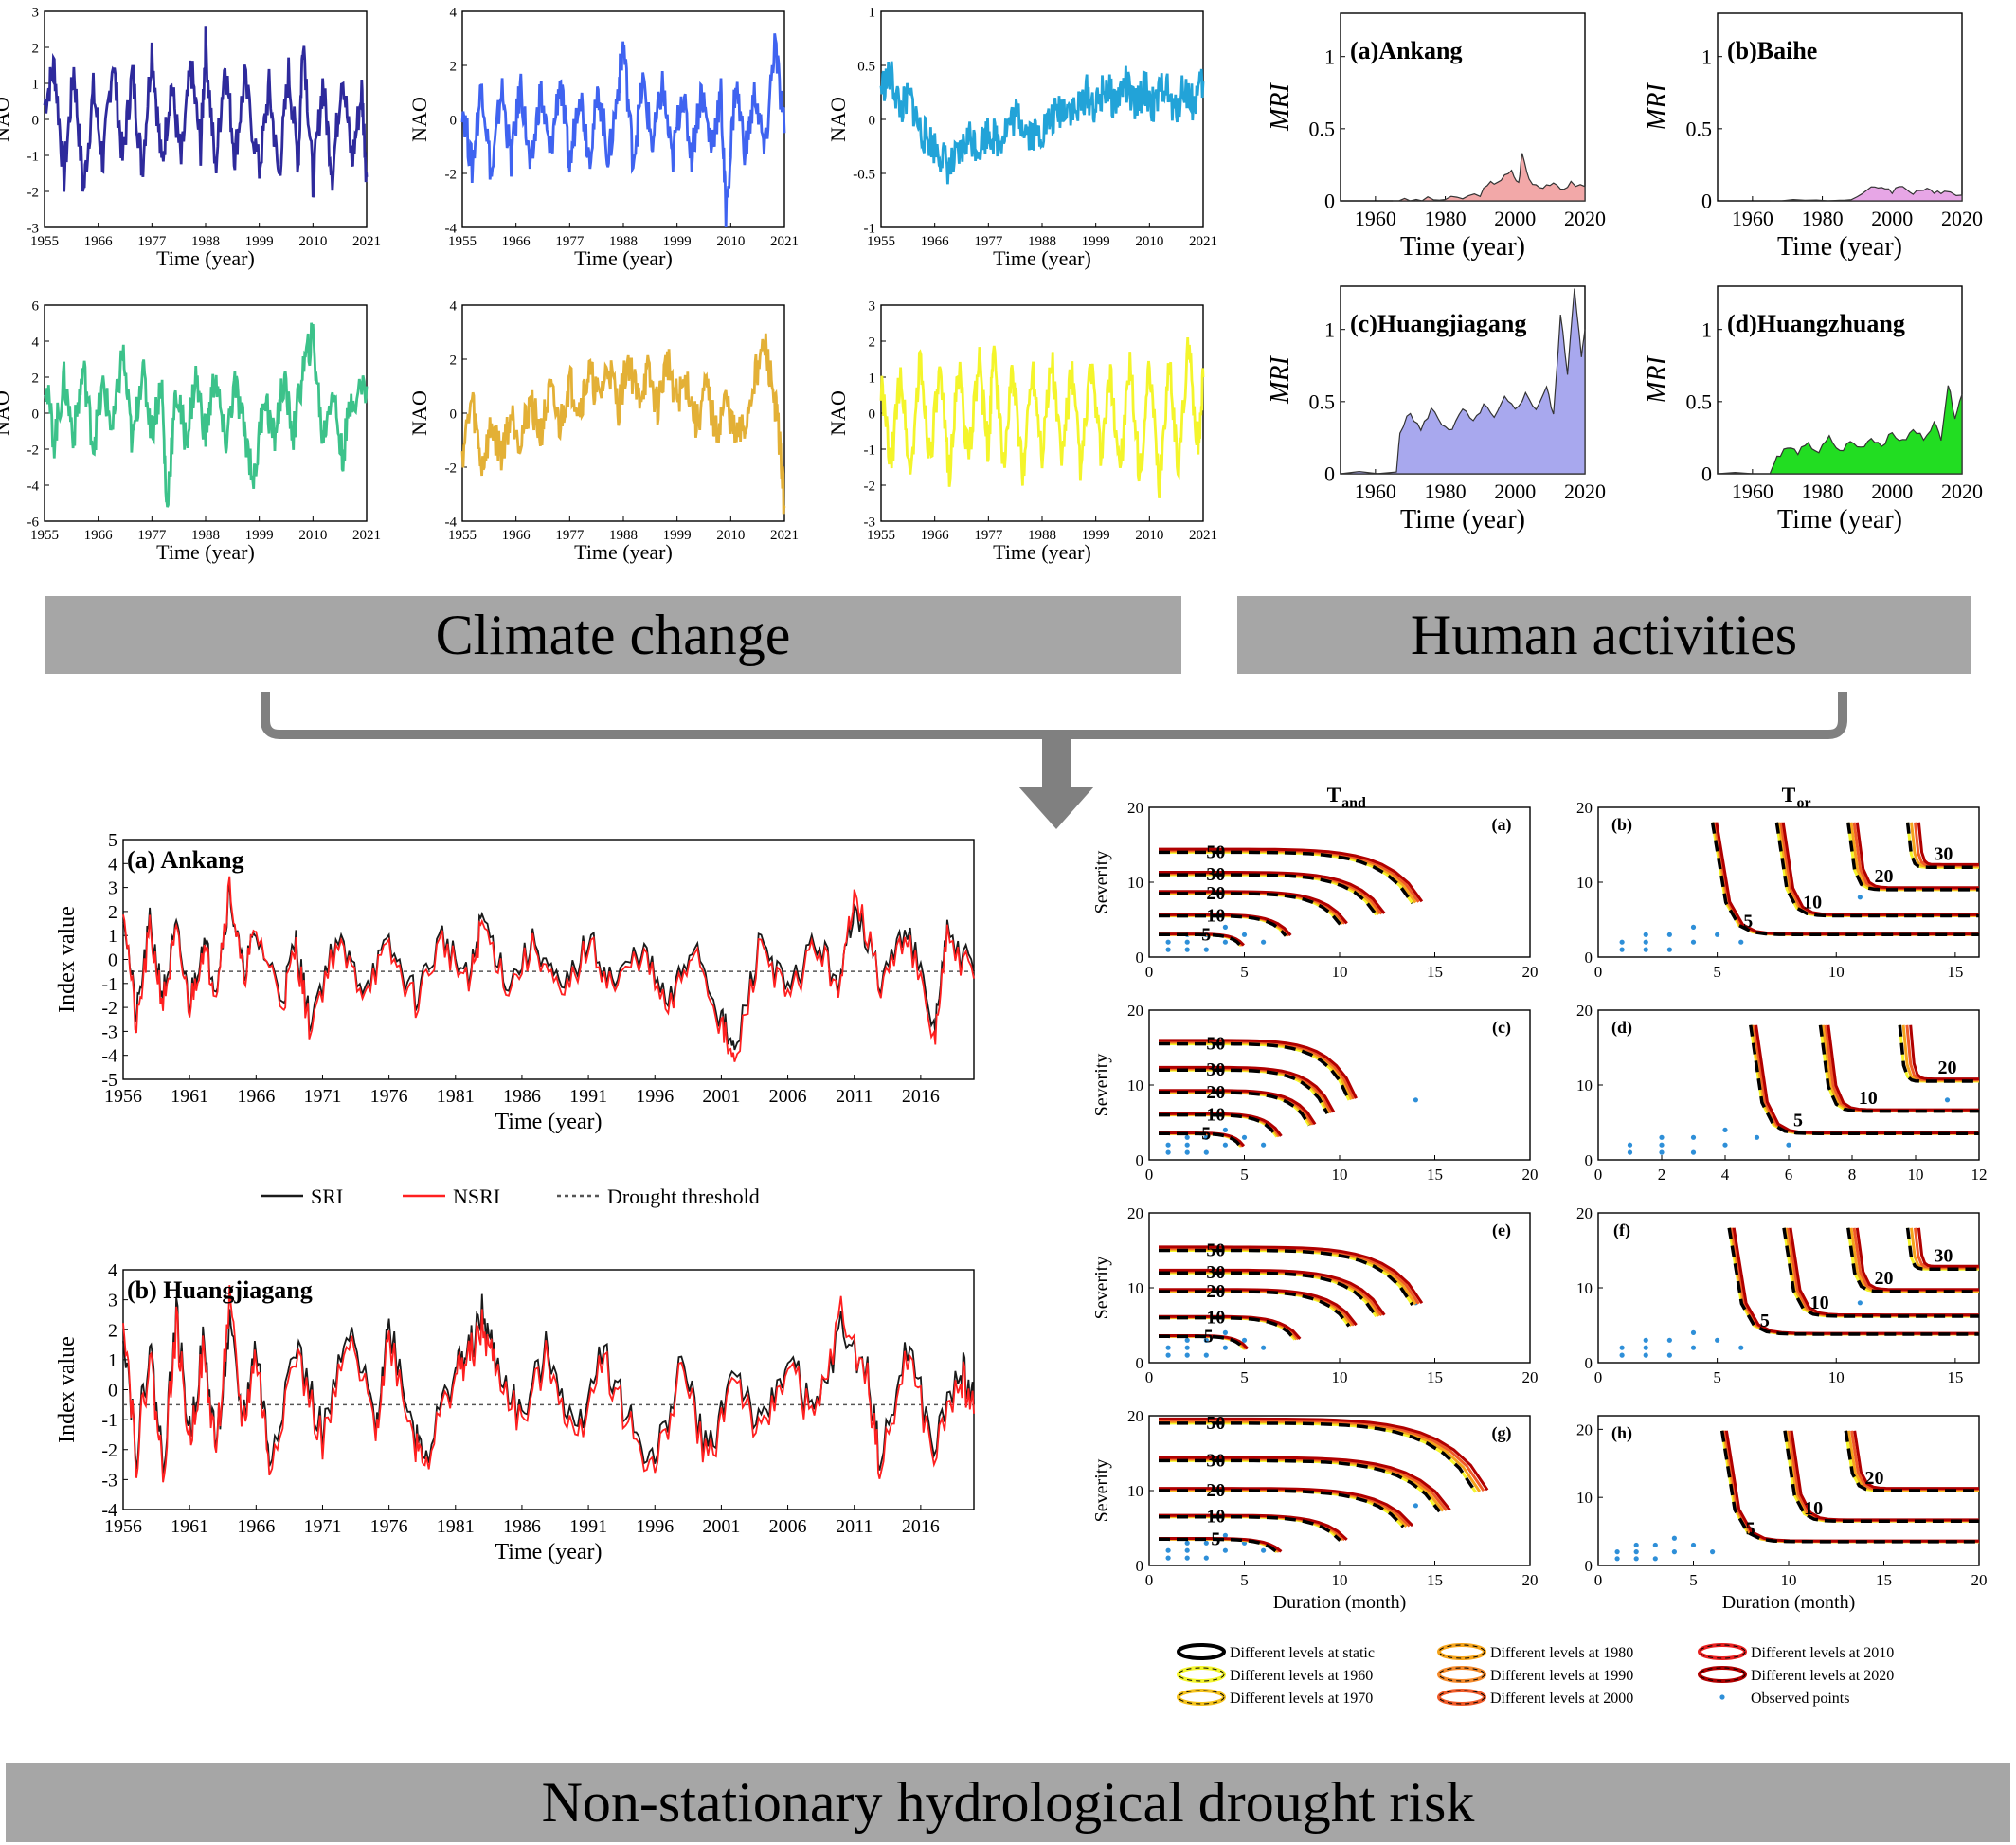 The height and width of the screenshot is (1845, 2016). What do you see at coordinates (1699, 129) in the screenshot?
I see `y-tick-label: 0.5` at bounding box center [1699, 129].